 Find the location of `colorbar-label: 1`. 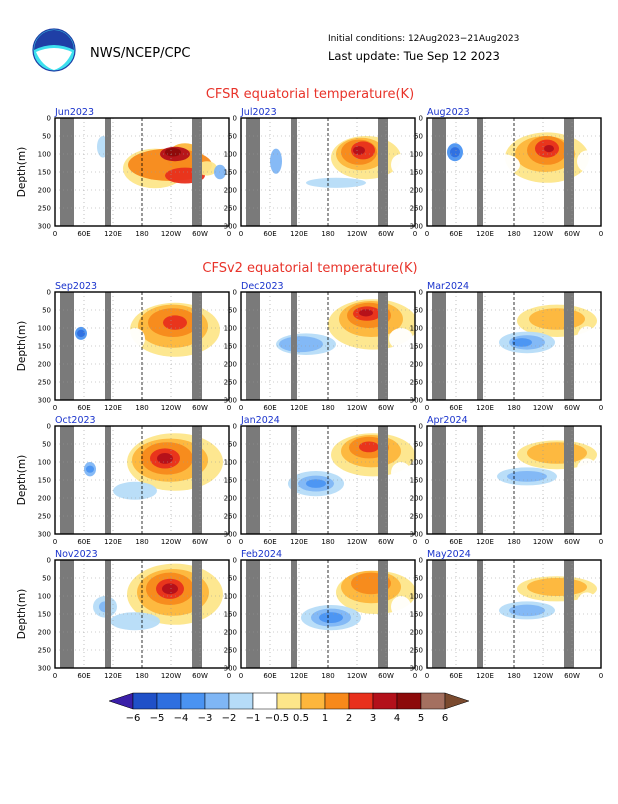

colorbar-label: 1 is located at coordinates (325, 718).